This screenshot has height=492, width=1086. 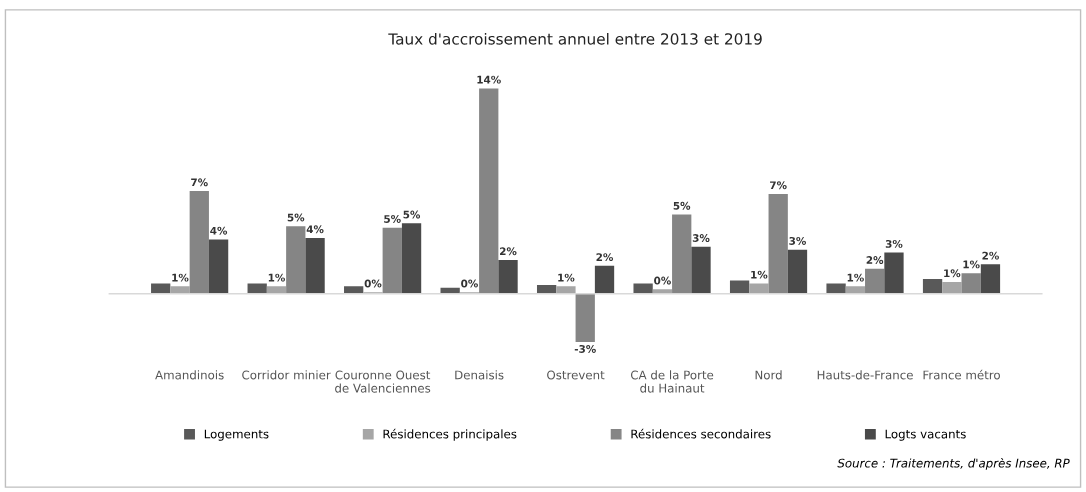 What do you see at coordinates (925, 435) in the screenshot?
I see `legend-label: Logts vacants` at bounding box center [925, 435].